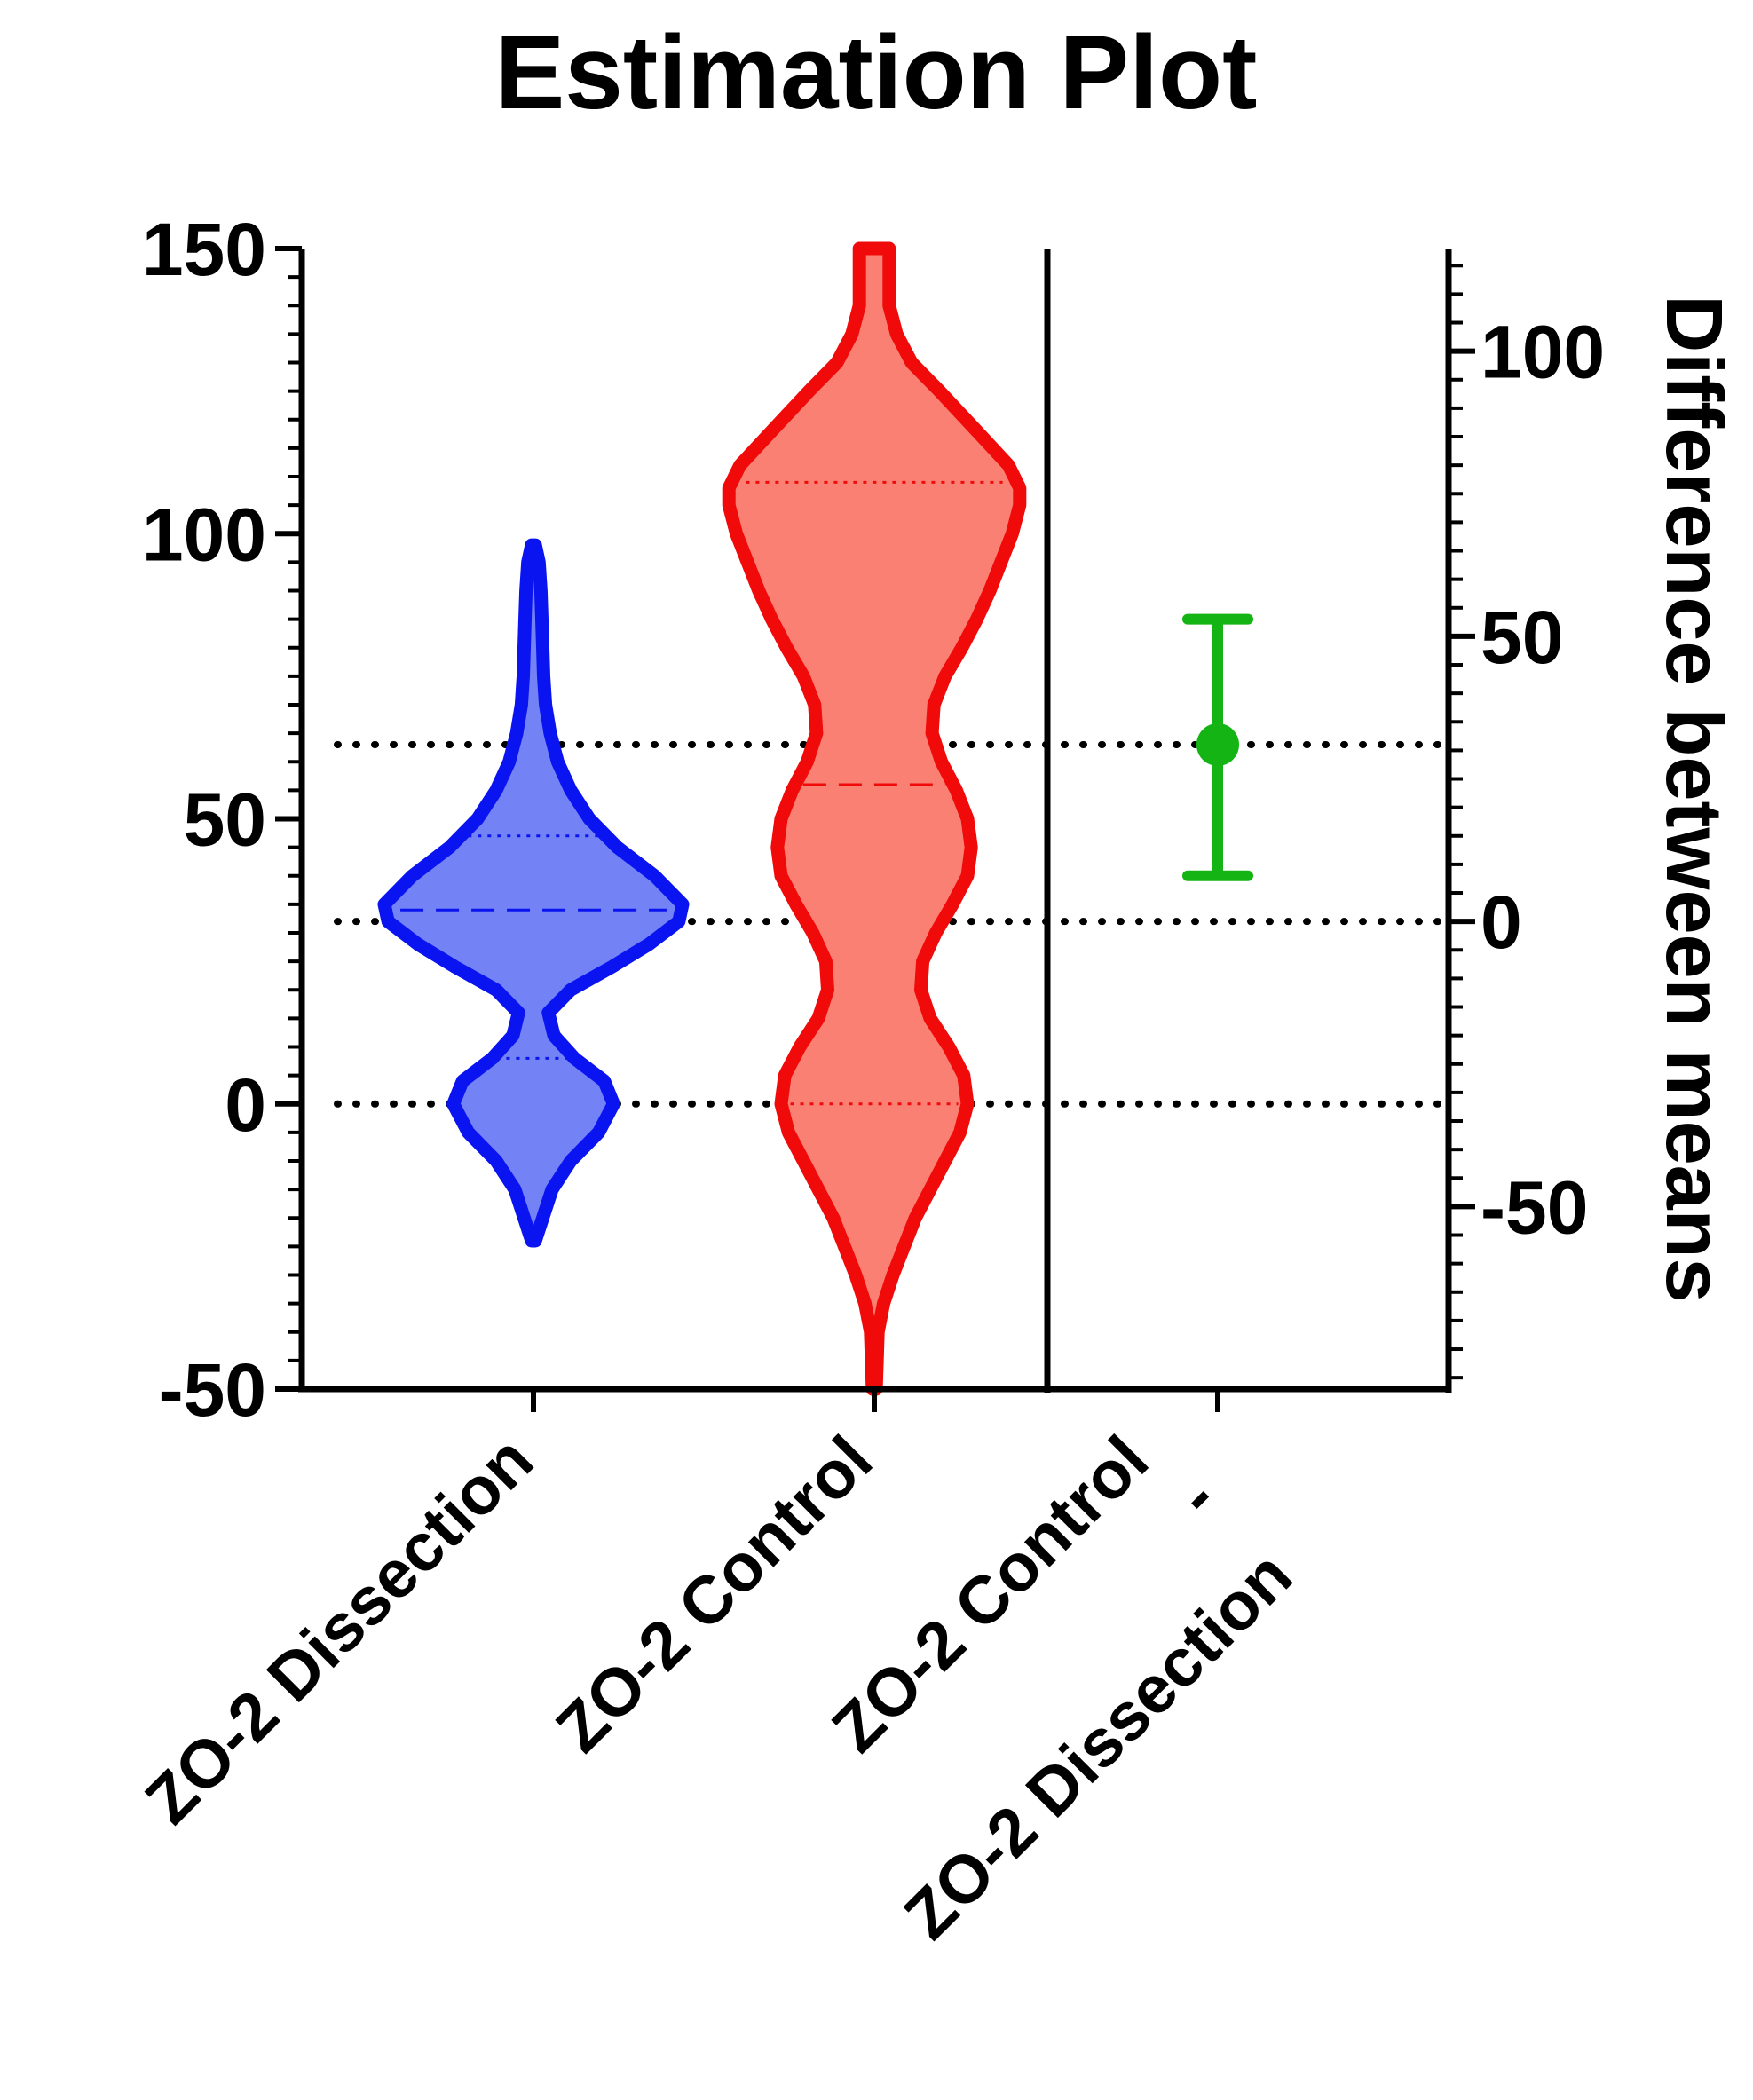 This screenshot has width=1753, height=2100. What do you see at coordinates (213, 1390) in the screenshot?
I see `left-tick-label: -50` at bounding box center [213, 1390].